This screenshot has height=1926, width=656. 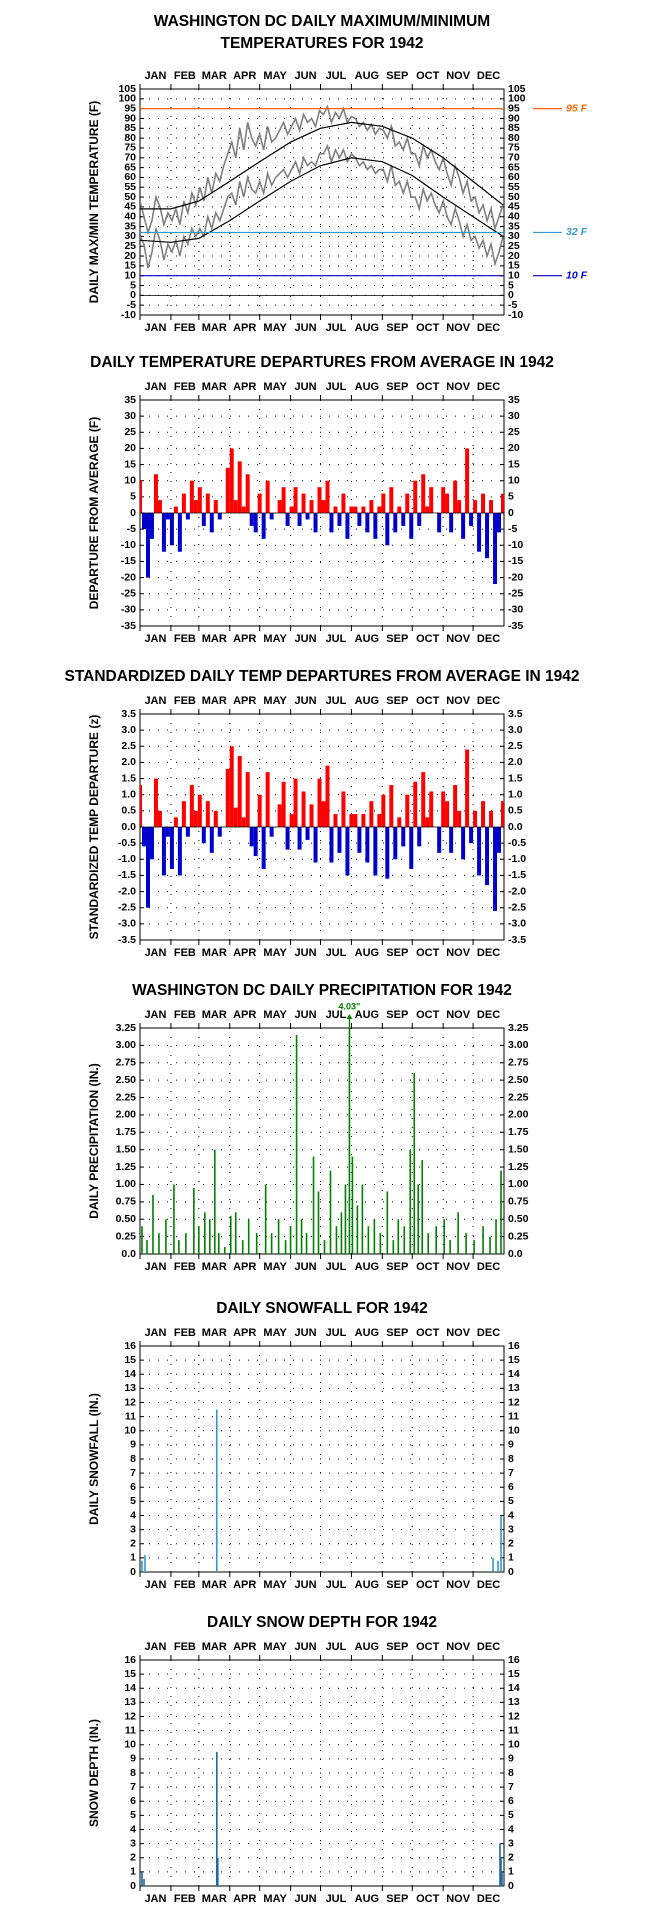 What do you see at coordinates (131, 305) in the screenshot?
I see `y-tick-label: -5` at bounding box center [131, 305].